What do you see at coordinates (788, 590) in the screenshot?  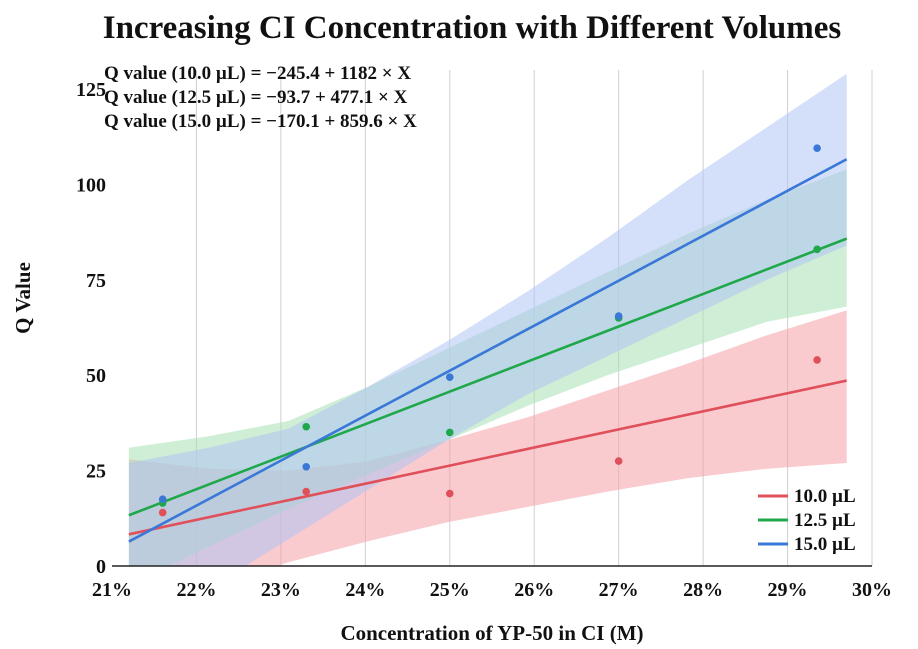 I see `x-tick-label: 29%` at bounding box center [788, 590].